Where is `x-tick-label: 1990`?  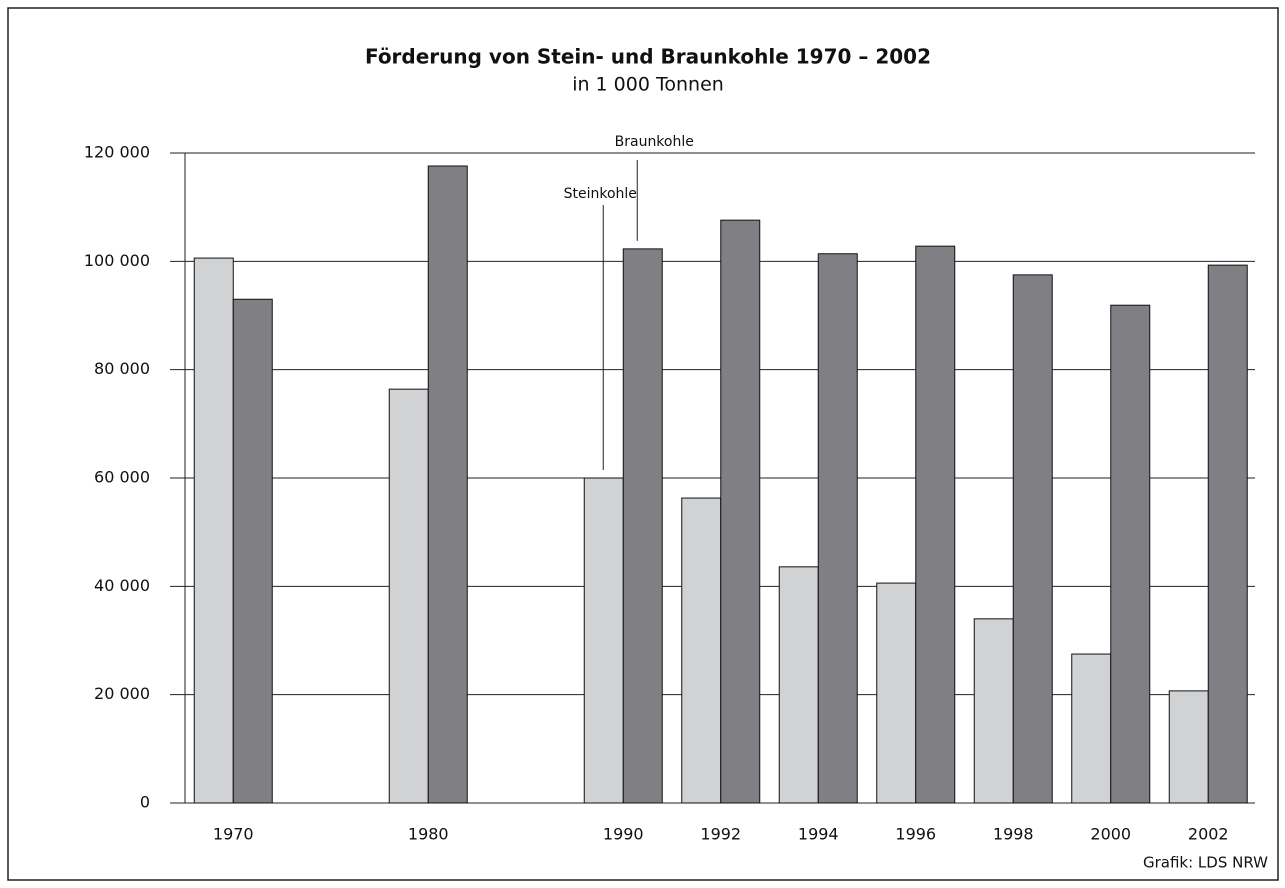
x-tick-label: 1990 is located at coordinates (623, 834).